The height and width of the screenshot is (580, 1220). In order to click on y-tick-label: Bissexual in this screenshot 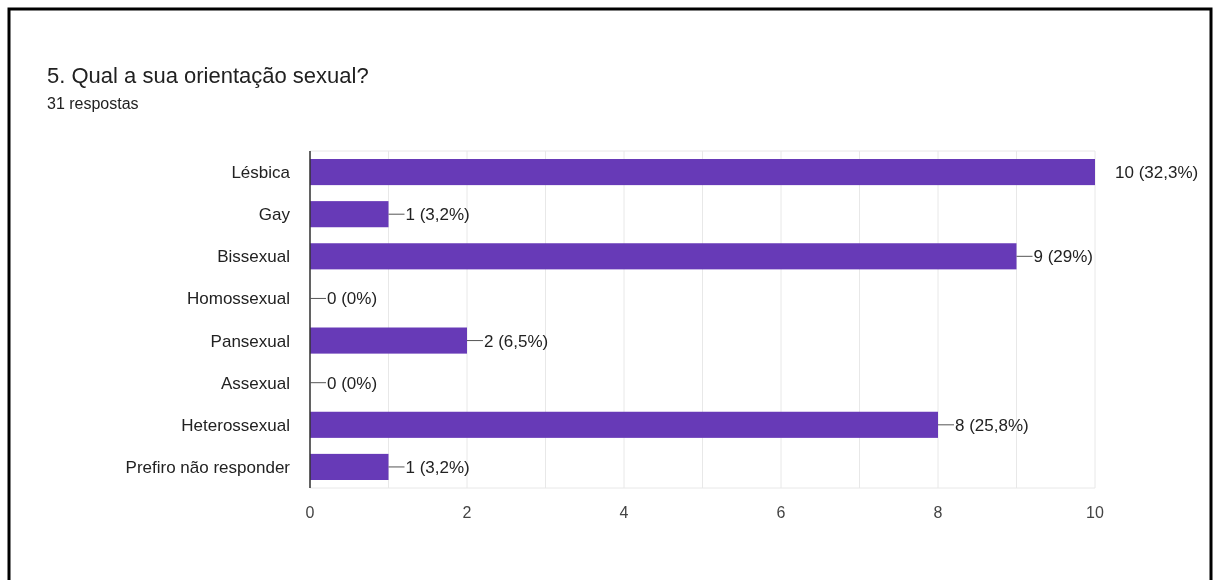, I will do `click(253, 257)`.